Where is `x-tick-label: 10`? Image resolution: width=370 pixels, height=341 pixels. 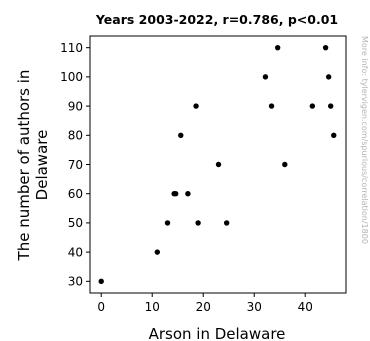
x-tick-label: 10 is located at coordinates (152, 307).